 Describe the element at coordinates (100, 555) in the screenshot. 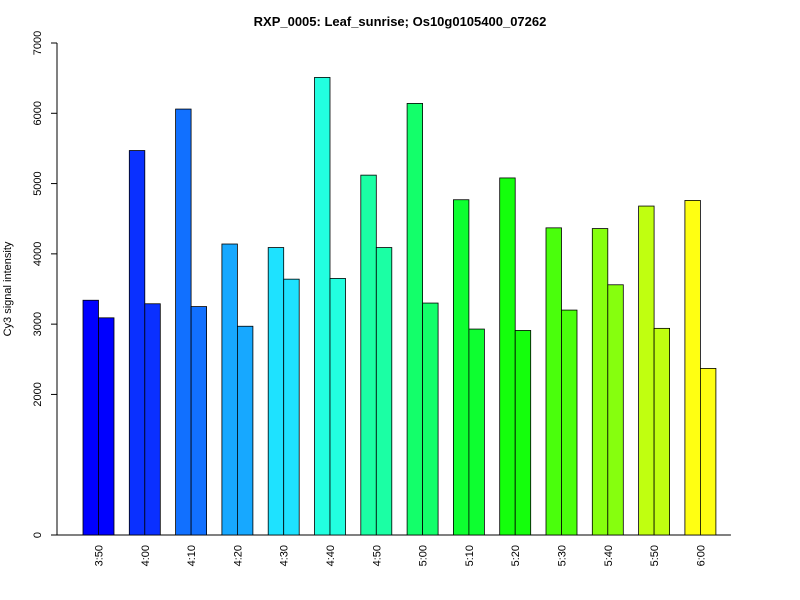

I see `x-tick-label: 3:50` at that location.